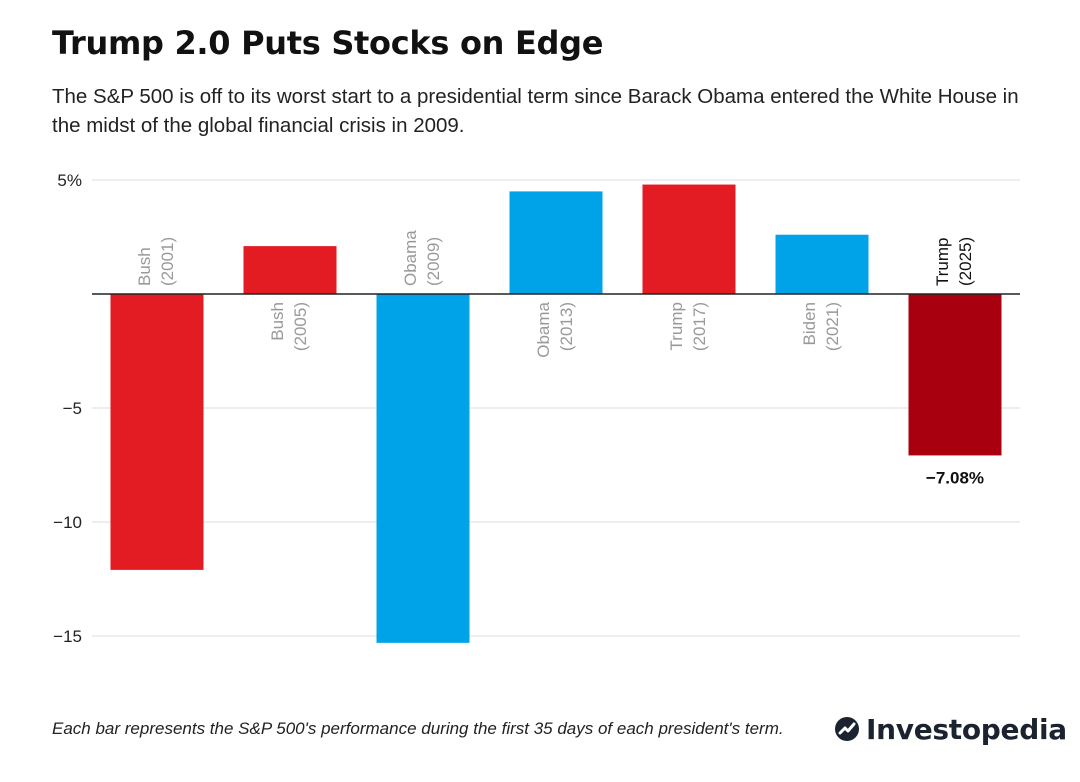 This screenshot has width=1080, height=782. What do you see at coordinates (832, 326) in the screenshot?
I see `category-label-year: (2021)` at bounding box center [832, 326].